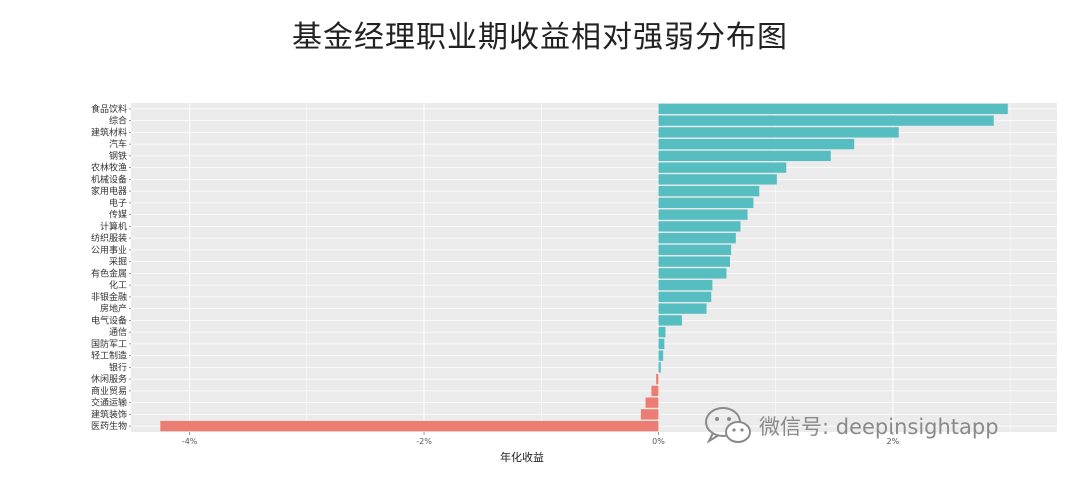 This screenshot has width=1080, height=477. I want to click on y-tick-label: 食品饮料, so click(109, 109).